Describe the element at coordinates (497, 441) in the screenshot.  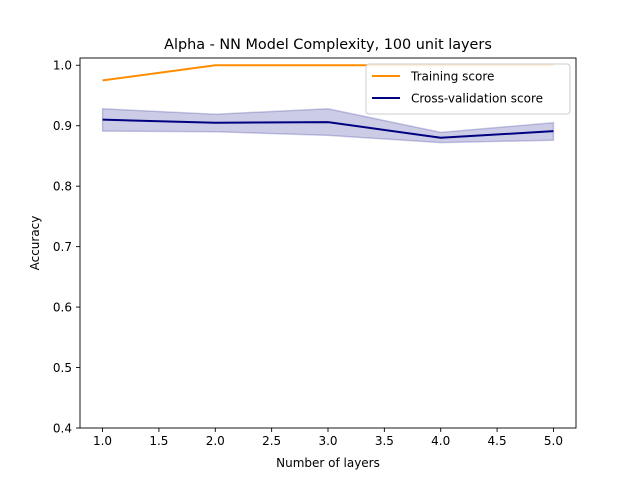
I see `x-tick-label: 4.5` at that location.